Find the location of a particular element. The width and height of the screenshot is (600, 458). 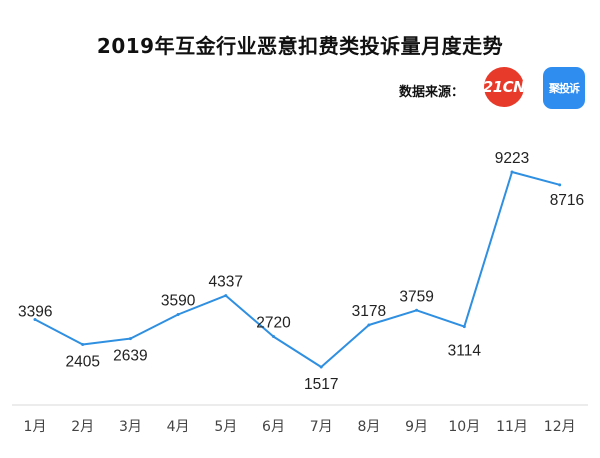

x-tick-label: 10月 is located at coordinates (464, 427).